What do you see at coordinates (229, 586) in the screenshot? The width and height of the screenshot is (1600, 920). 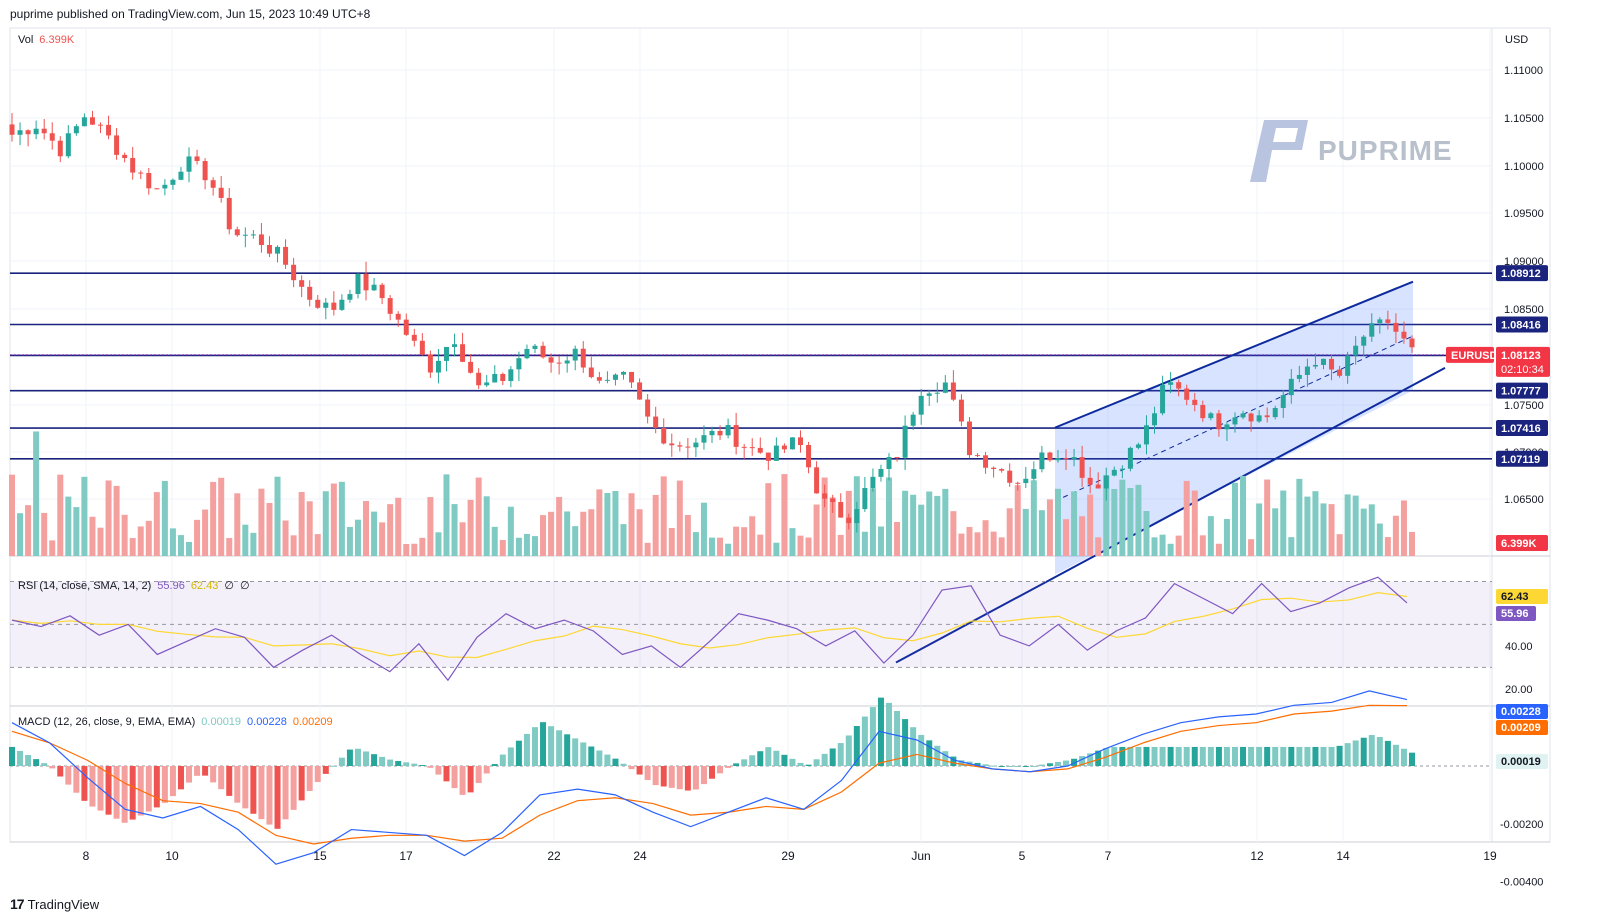 I see `rsi-legend-empty-1: ∅` at bounding box center [229, 586].